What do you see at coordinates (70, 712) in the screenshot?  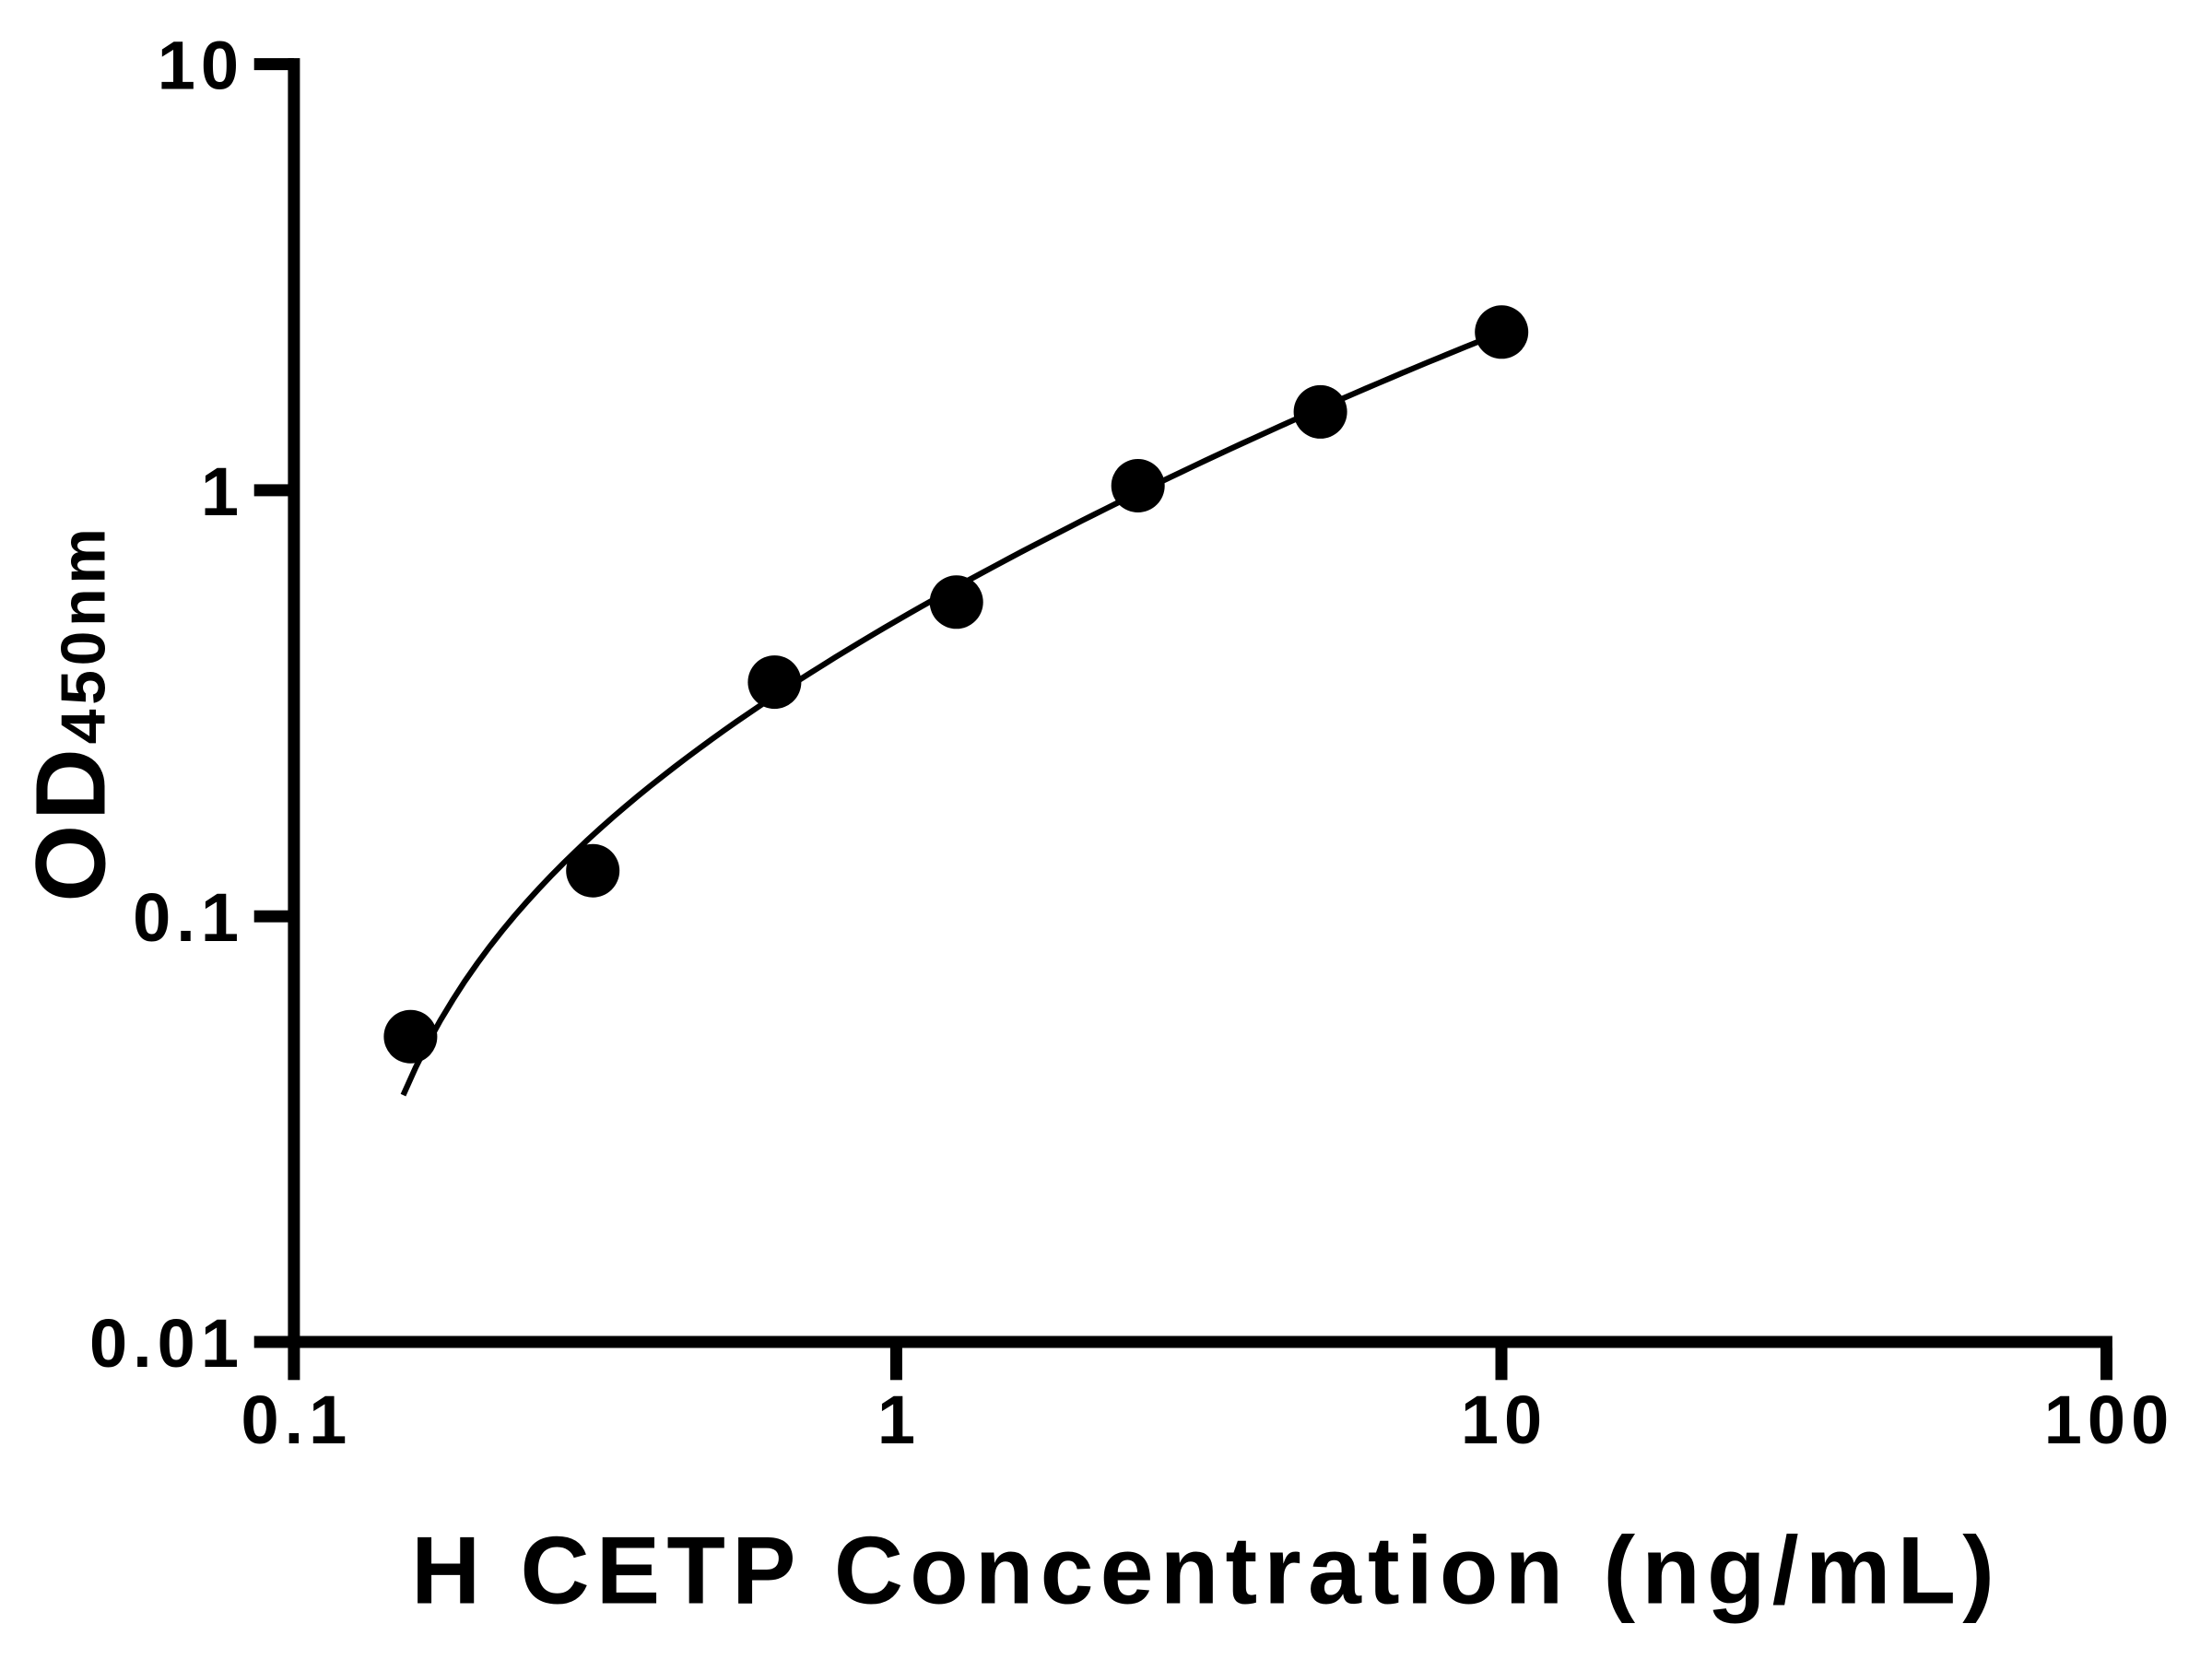 I see `svg-text: OD450nm` at bounding box center [70, 712].